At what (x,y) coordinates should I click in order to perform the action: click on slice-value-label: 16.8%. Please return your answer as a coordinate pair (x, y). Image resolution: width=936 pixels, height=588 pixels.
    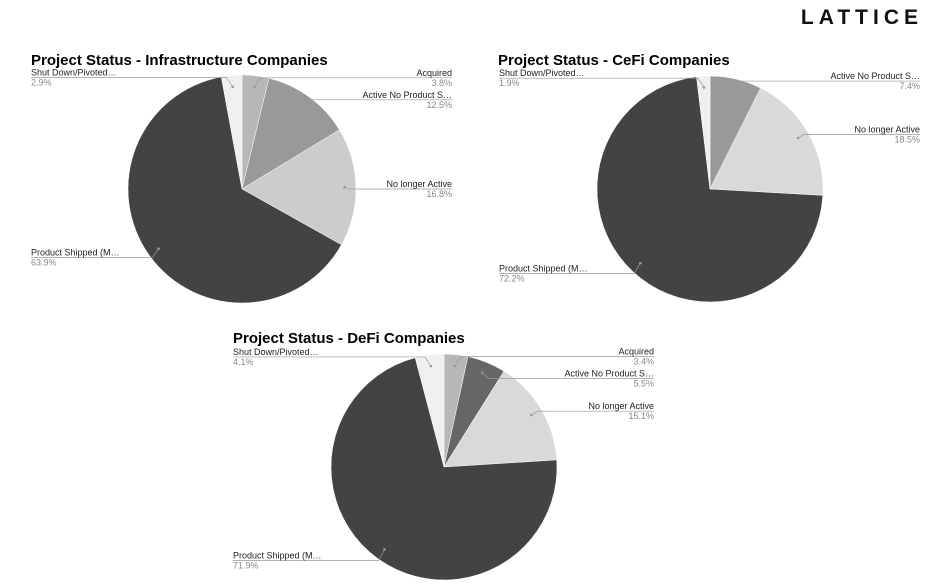
    Looking at the image, I should click on (439, 194).